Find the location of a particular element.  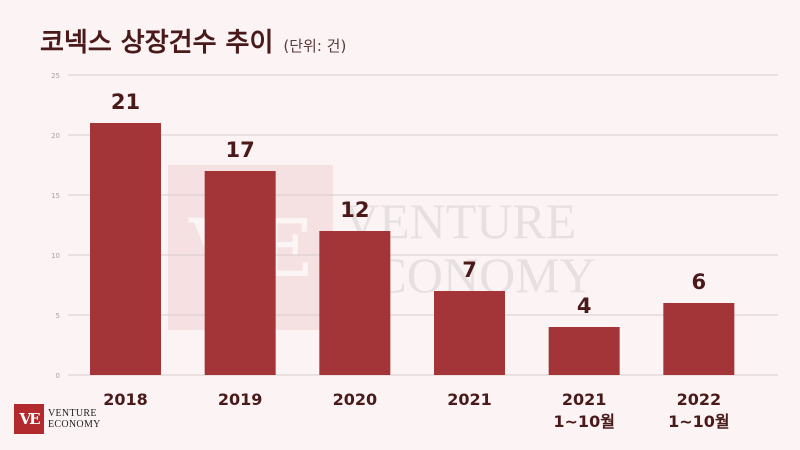

y-tick-label: 20 is located at coordinates (55, 136).